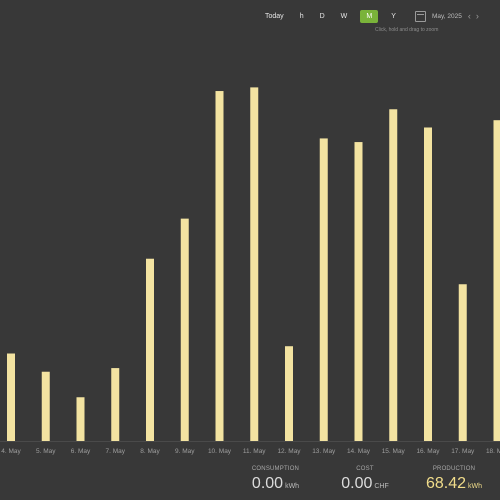 The width and height of the screenshot is (500, 500). I want to click on consumption-label: CONSUMPTION, so click(275, 469).